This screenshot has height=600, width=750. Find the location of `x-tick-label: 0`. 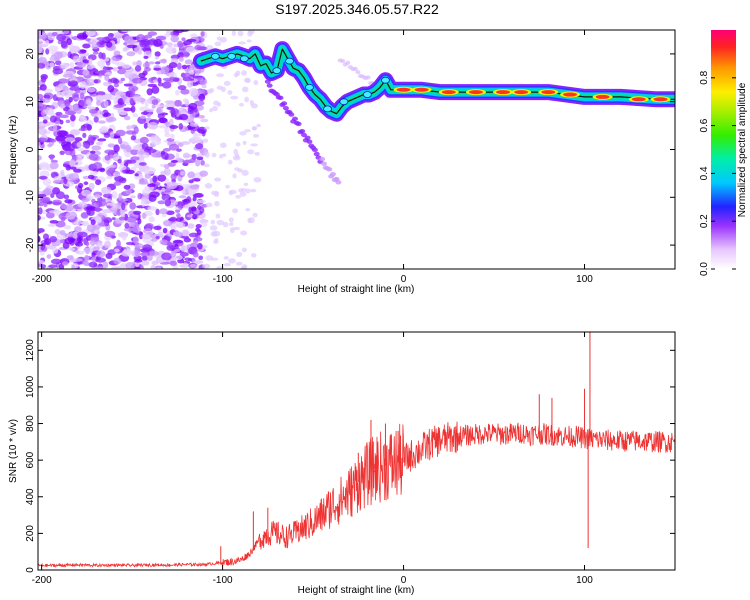

x-tick-label: 0 is located at coordinates (404, 580).